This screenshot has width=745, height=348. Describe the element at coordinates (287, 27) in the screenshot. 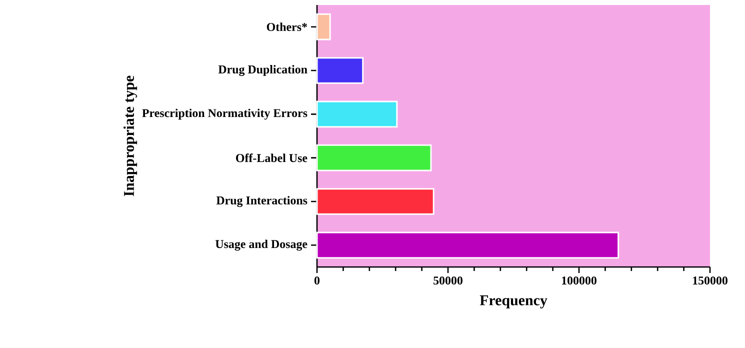

I see `y-tick-label: Others*` at that location.